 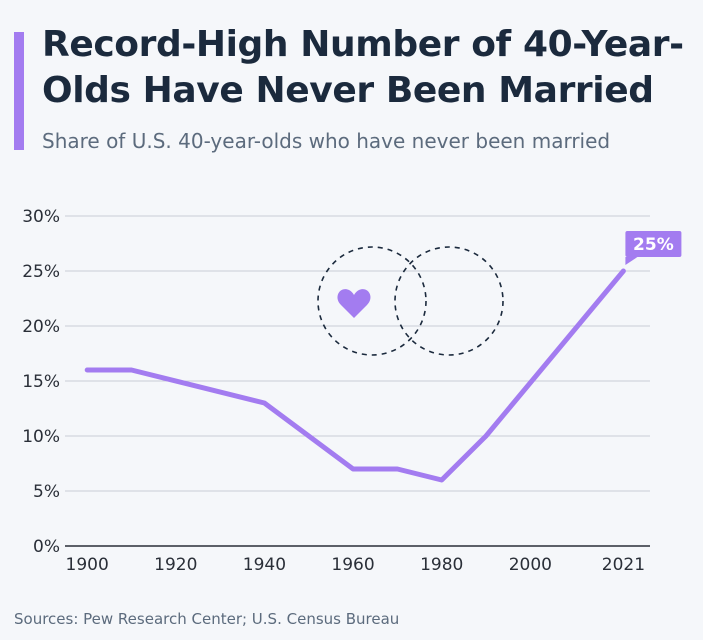 What do you see at coordinates (264, 565) in the screenshot?
I see `x-tick-label: 1940` at bounding box center [264, 565].